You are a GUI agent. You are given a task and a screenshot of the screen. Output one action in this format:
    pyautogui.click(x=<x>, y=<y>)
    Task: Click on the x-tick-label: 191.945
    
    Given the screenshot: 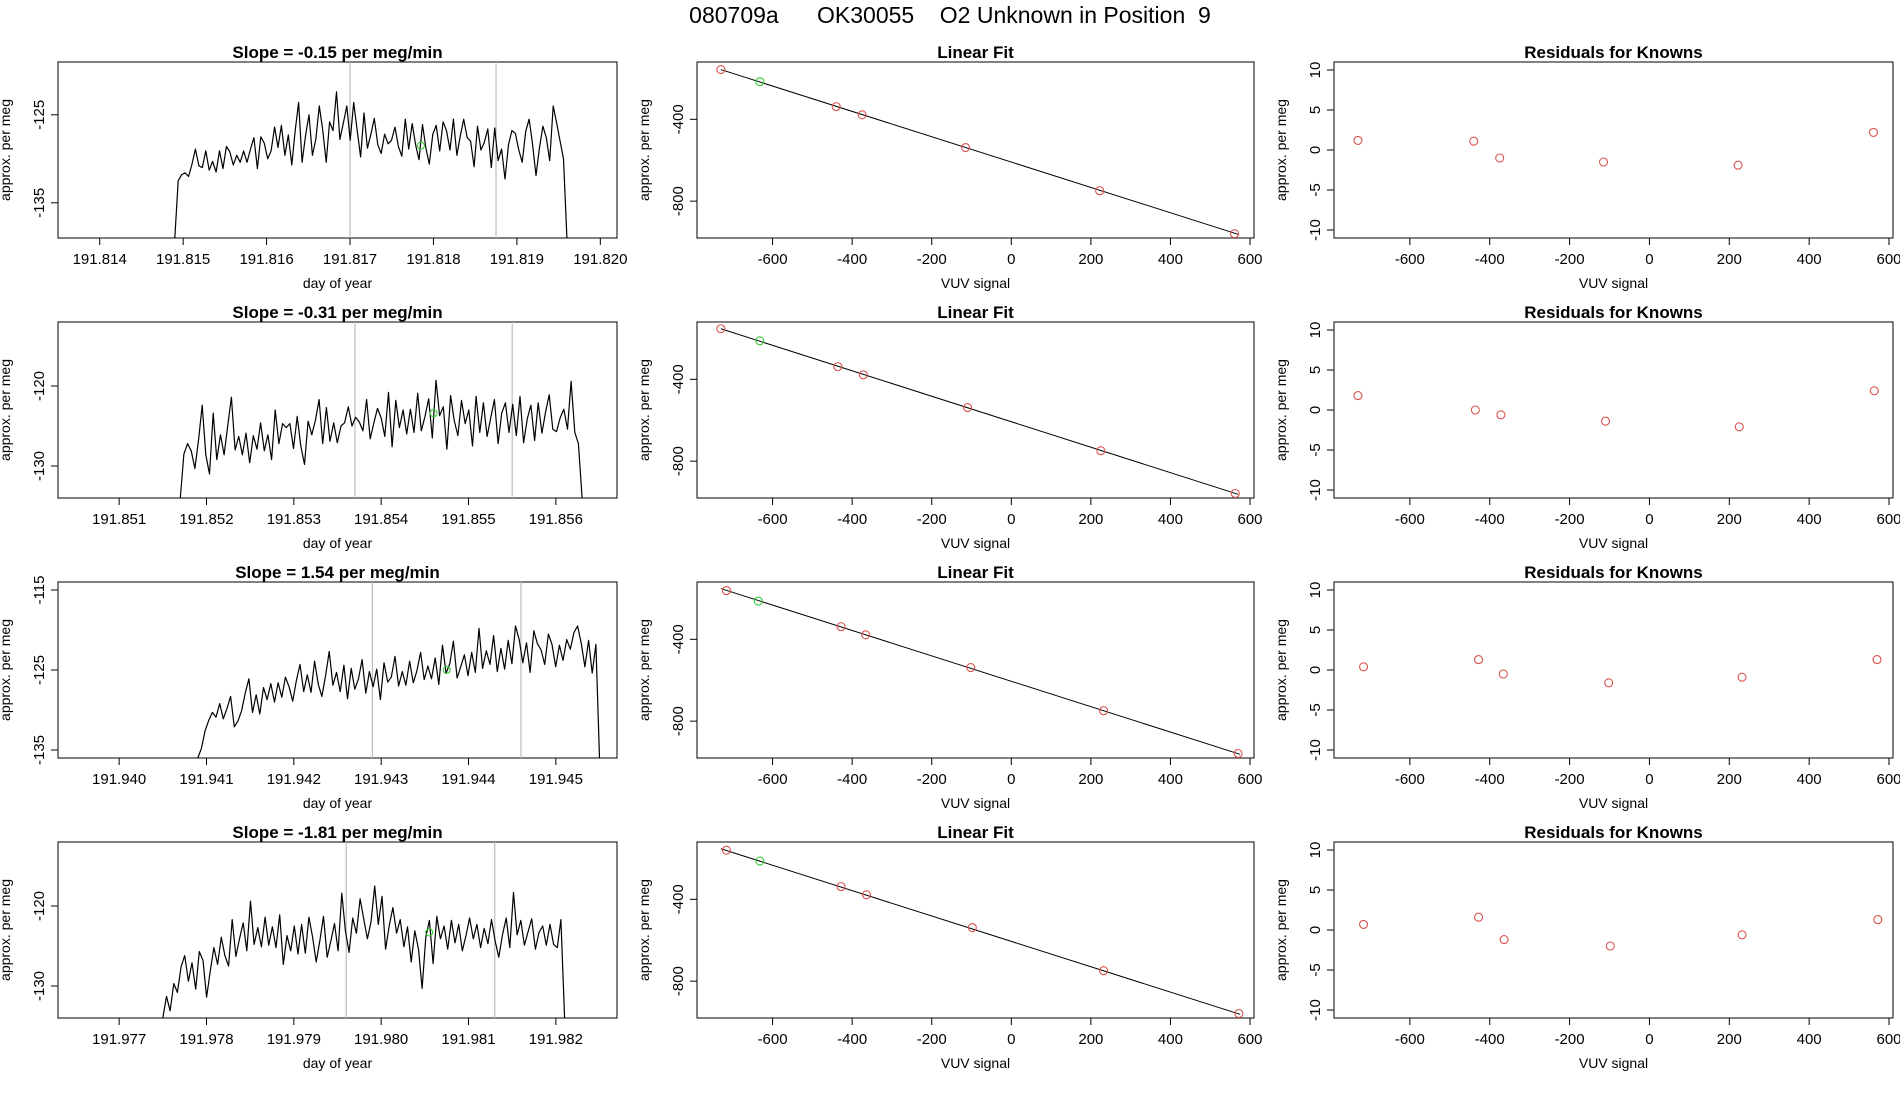 What is the action you would take?
    pyautogui.click(x=556, y=779)
    